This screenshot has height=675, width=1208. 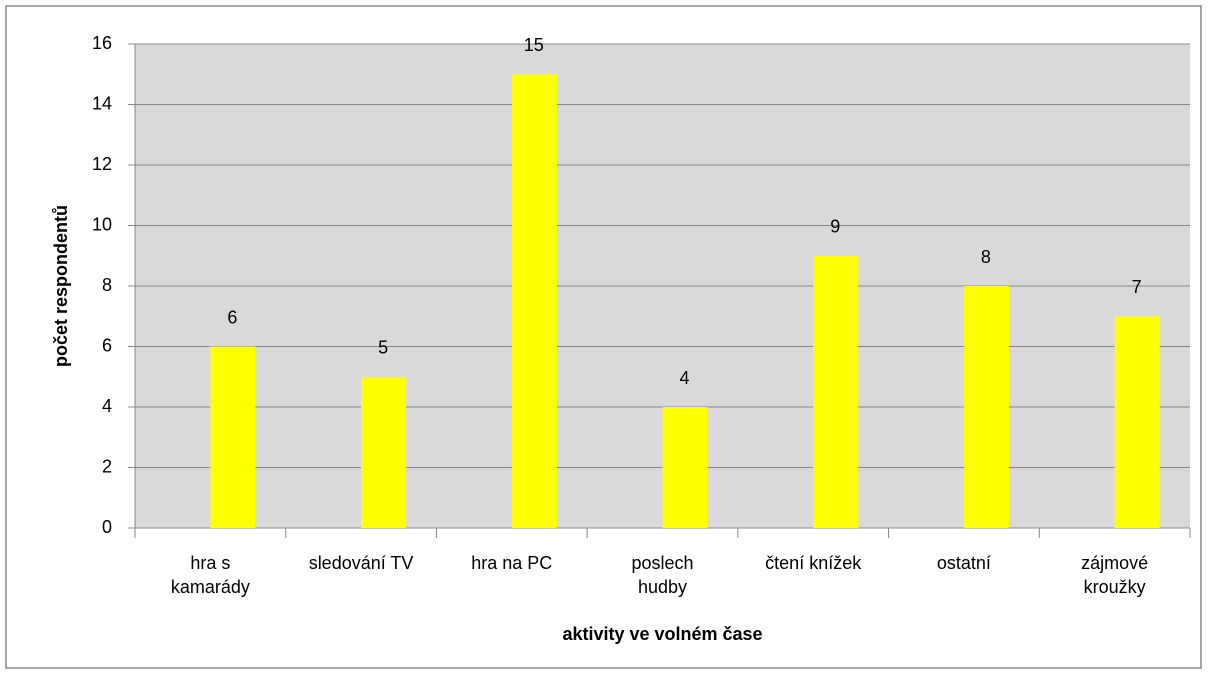 I want to click on x-tick-label: hra s kamarády, so click(x=210, y=575).